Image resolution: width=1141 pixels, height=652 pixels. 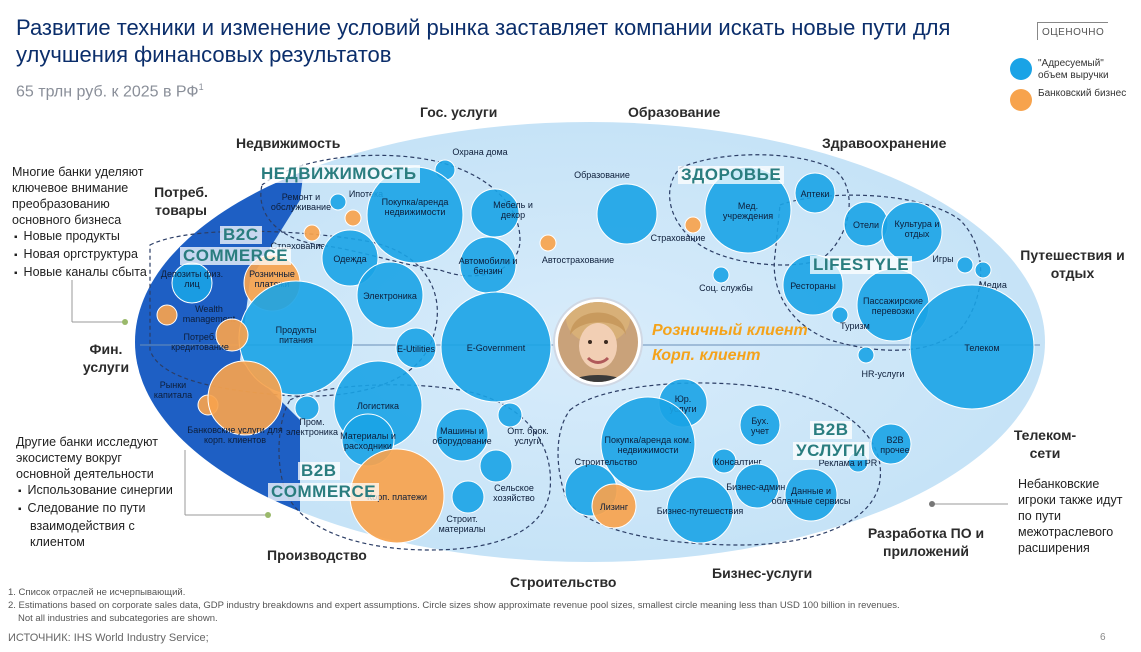 I want to click on bubble-label: Бух. учет, so click(x=760, y=426).